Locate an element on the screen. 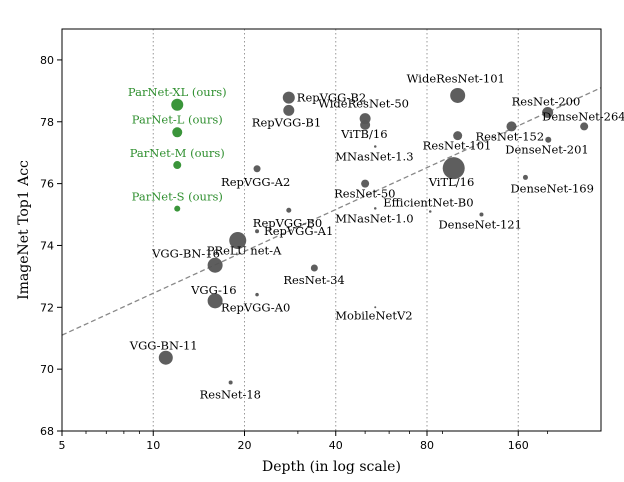 Image resolution: width=624 pixels, height=482 pixels. label-resnet-200: ResNet-200 is located at coordinates (546, 101).